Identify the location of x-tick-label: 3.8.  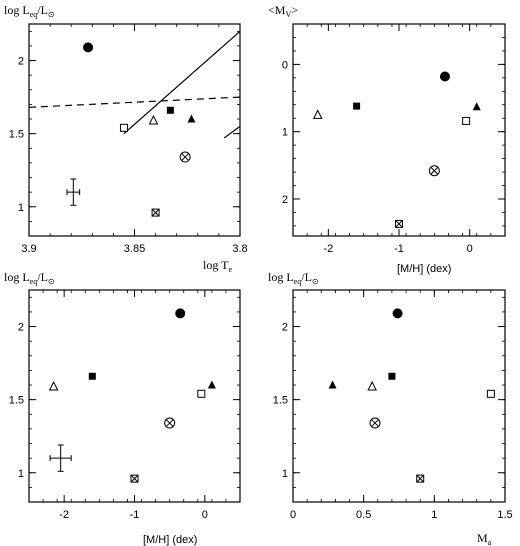
(239, 249).